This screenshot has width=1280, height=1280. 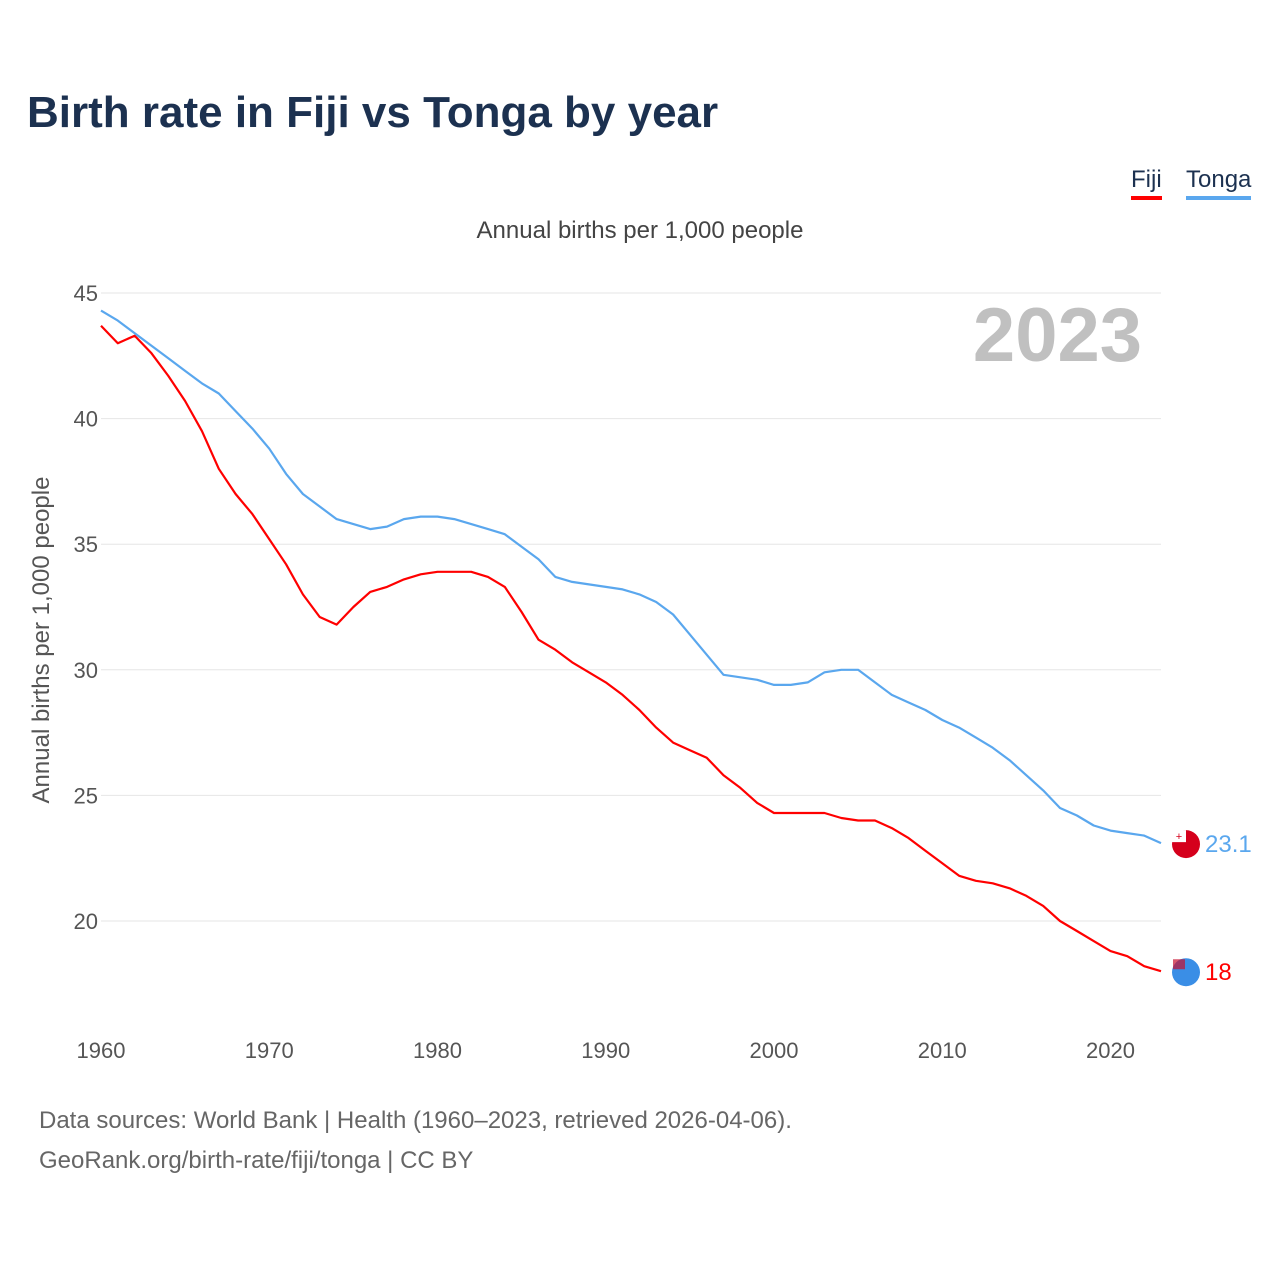 What do you see at coordinates (1057, 335) in the screenshot?
I see `year-label: 2023` at bounding box center [1057, 335].